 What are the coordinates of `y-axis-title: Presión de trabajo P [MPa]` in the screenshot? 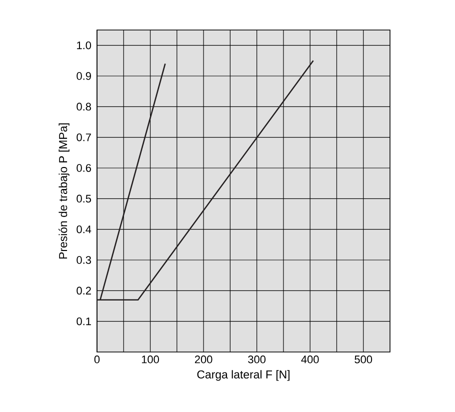 It's located at (64, 191).